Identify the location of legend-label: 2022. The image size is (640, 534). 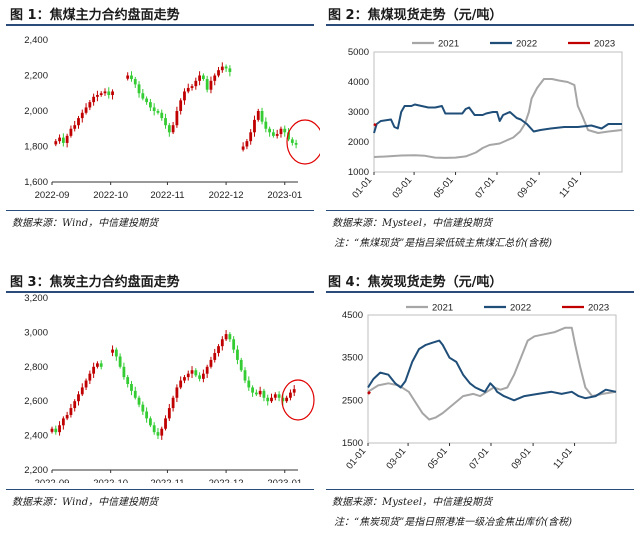
(520, 308).